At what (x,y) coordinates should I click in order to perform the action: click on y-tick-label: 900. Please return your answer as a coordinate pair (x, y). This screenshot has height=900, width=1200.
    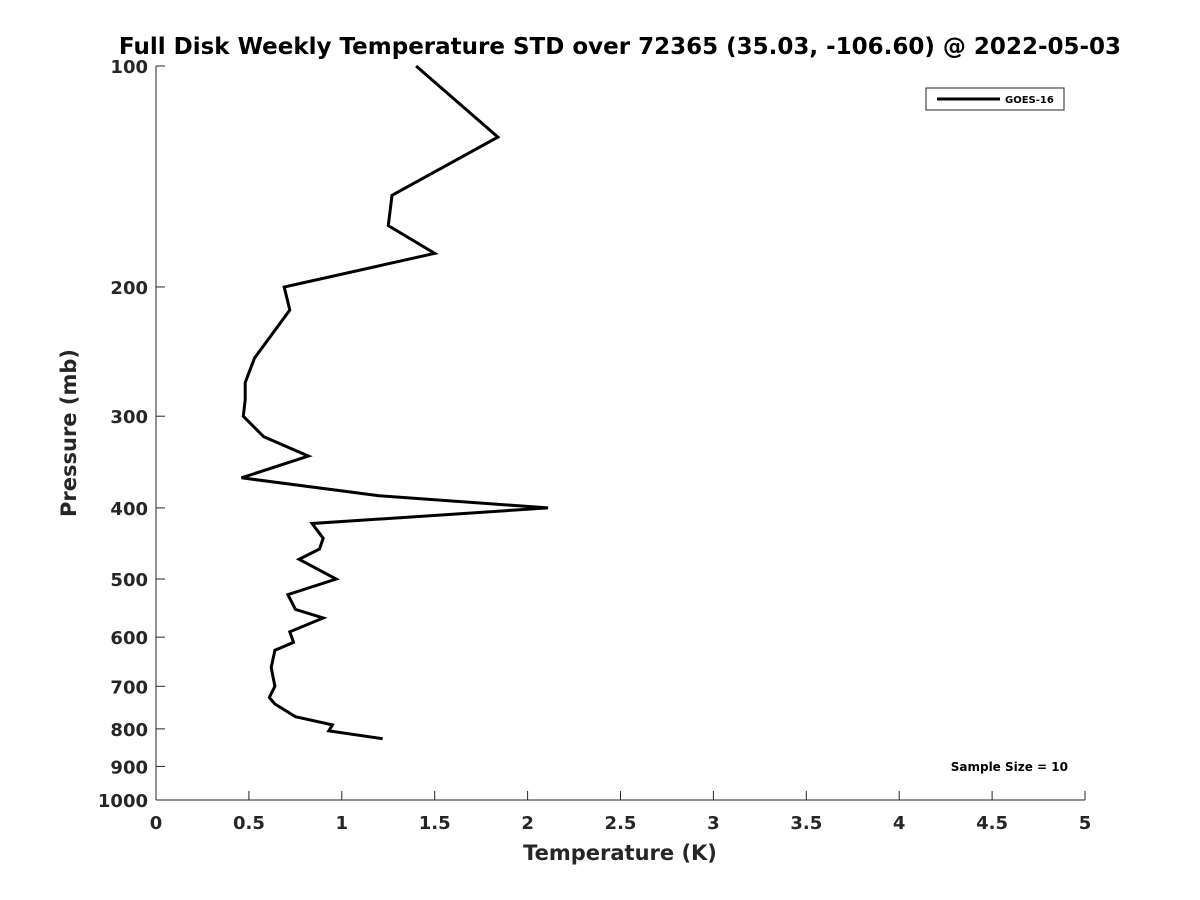
    Looking at the image, I should click on (129, 767).